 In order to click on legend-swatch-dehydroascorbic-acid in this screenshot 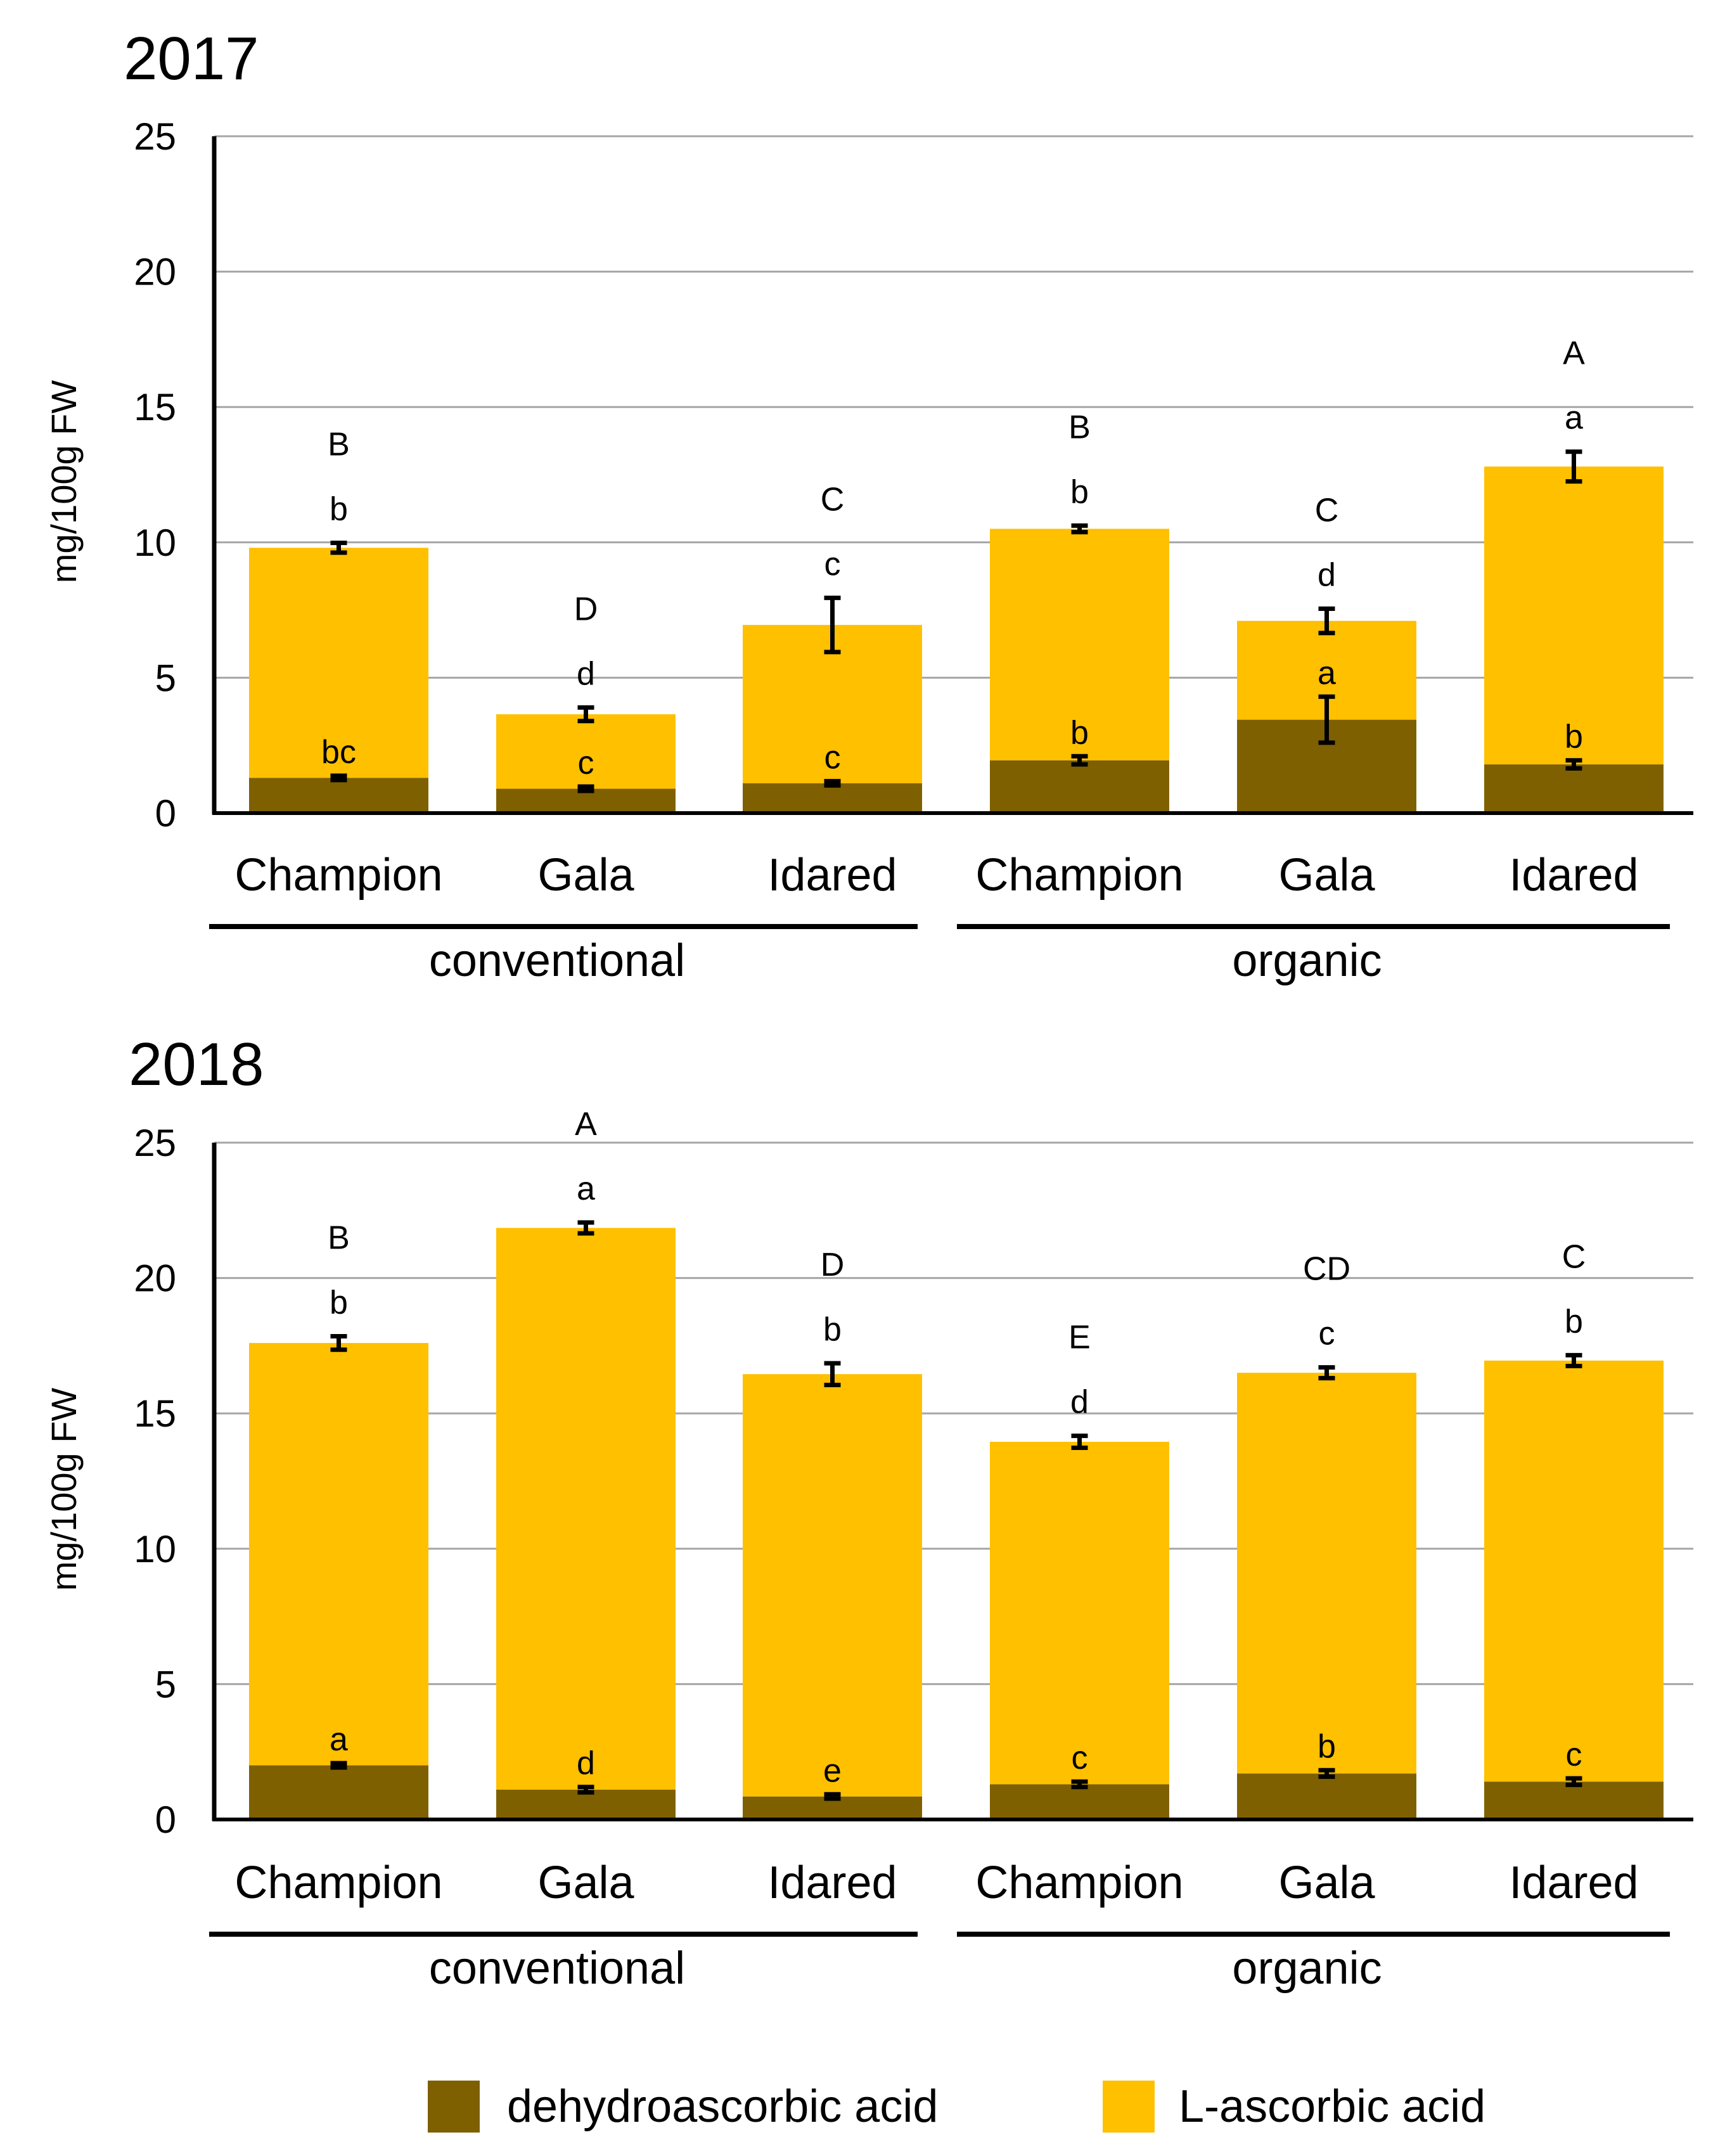, I will do `click(454, 2107)`.